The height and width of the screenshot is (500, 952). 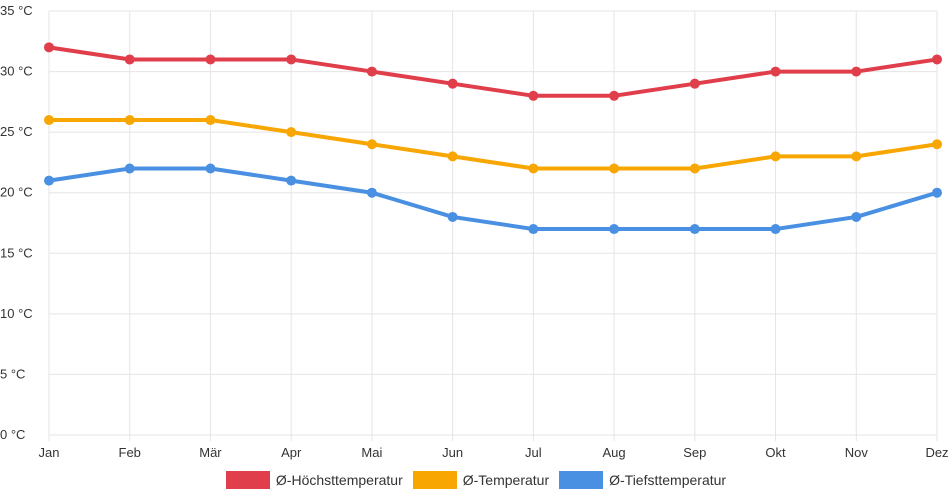 What do you see at coordinates (857, 452) in the screenshot?
I see `x-tick-label: Nov` at bounding box center [857, 452].